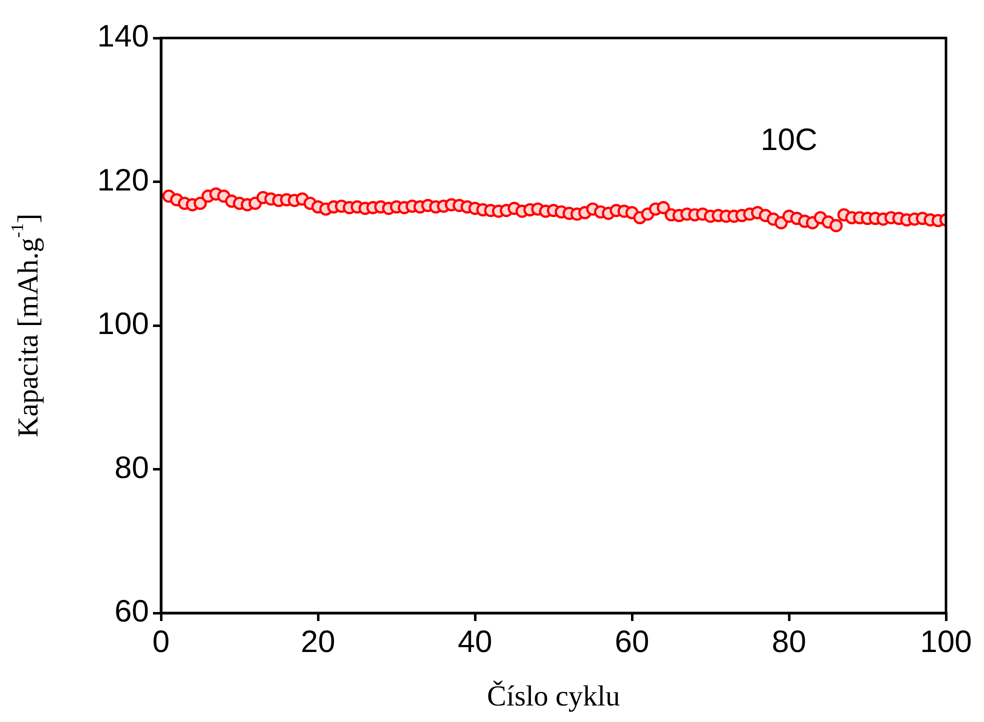 The width and height of the screenshot is (984, 722). I want to click on x-tick-label: 100, so click(946, 642).